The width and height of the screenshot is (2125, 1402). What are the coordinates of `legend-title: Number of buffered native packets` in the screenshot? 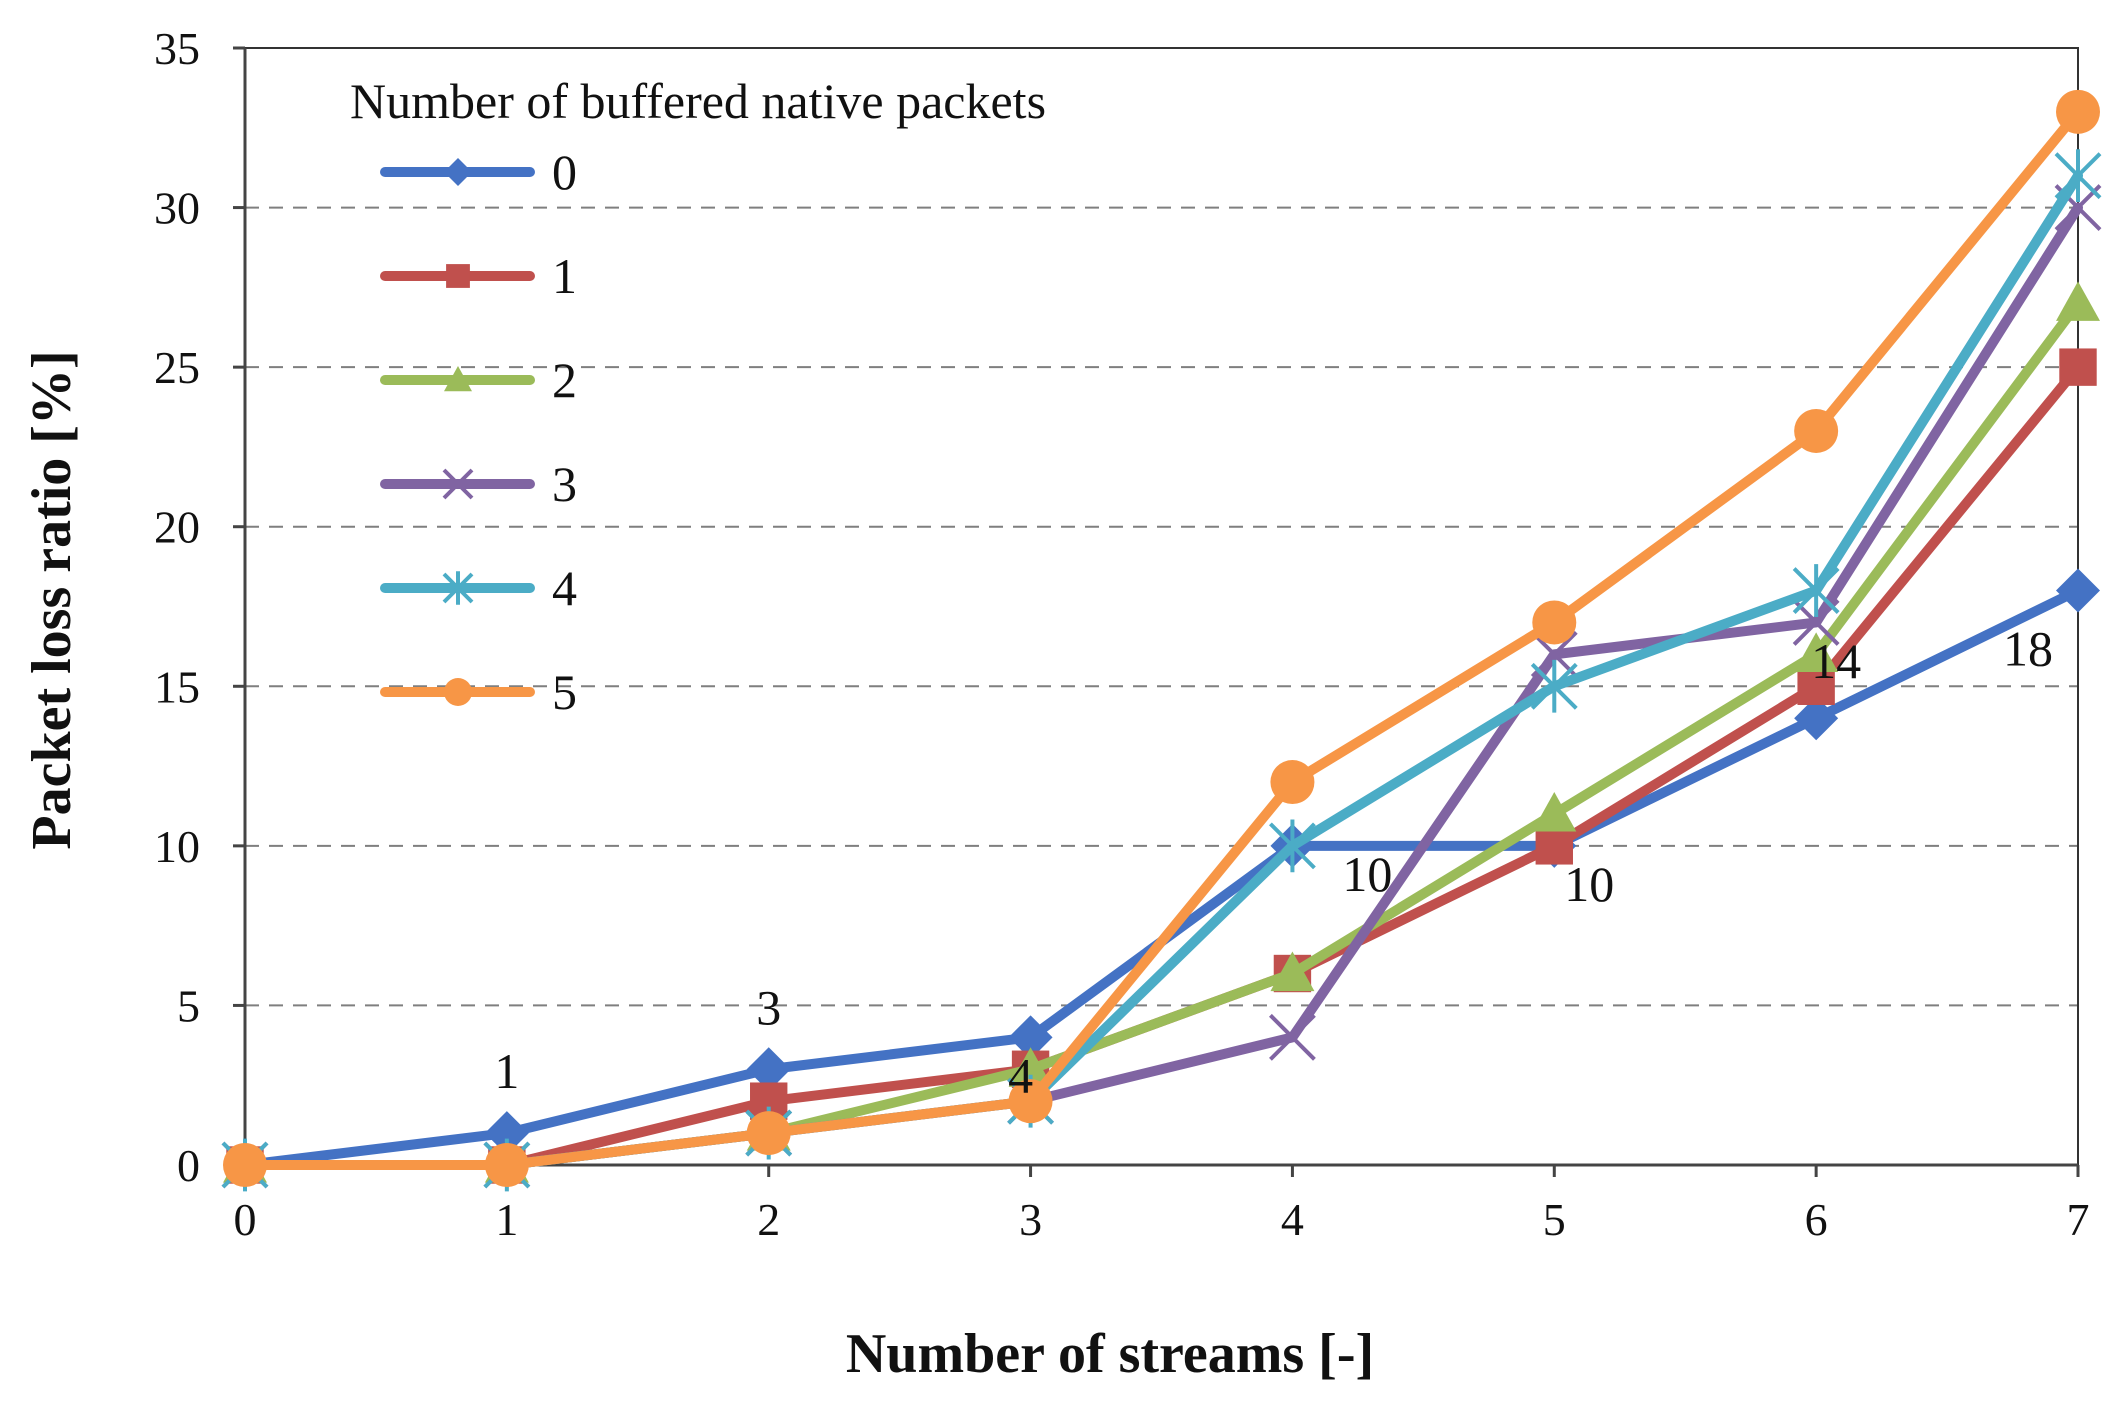 It's located at (698, 101).